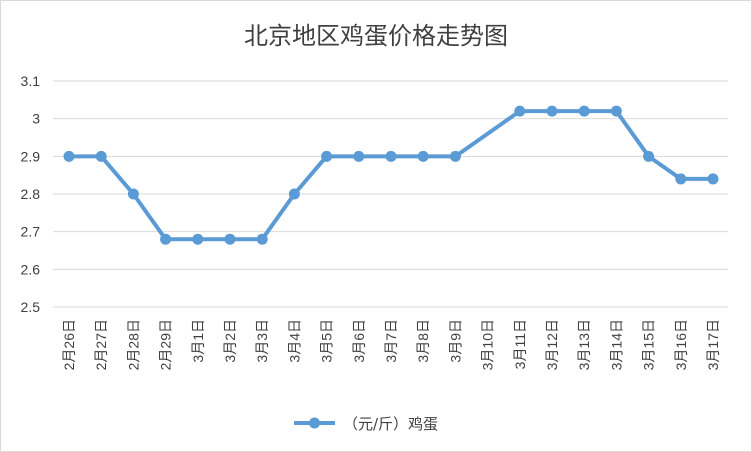 The width and height of the screenshot is (752, 452). What do you see at coordinates (584, 344) in the screenshot?
I see `x-tick-label: 3月13日` at bounding box center [584, 344].